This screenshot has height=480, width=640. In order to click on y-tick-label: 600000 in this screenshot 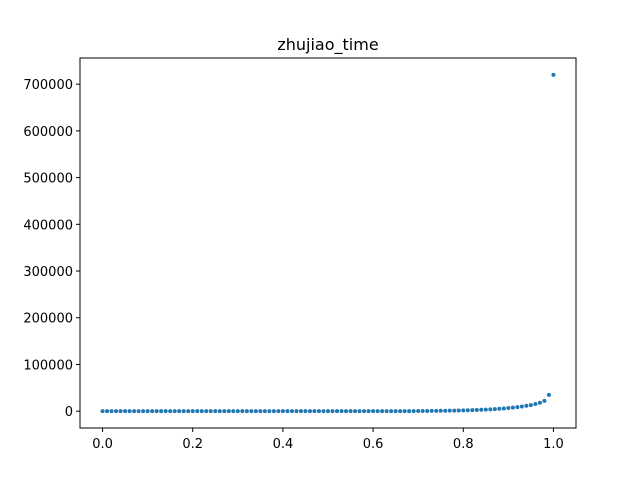, I will do `click(48, 132)`.